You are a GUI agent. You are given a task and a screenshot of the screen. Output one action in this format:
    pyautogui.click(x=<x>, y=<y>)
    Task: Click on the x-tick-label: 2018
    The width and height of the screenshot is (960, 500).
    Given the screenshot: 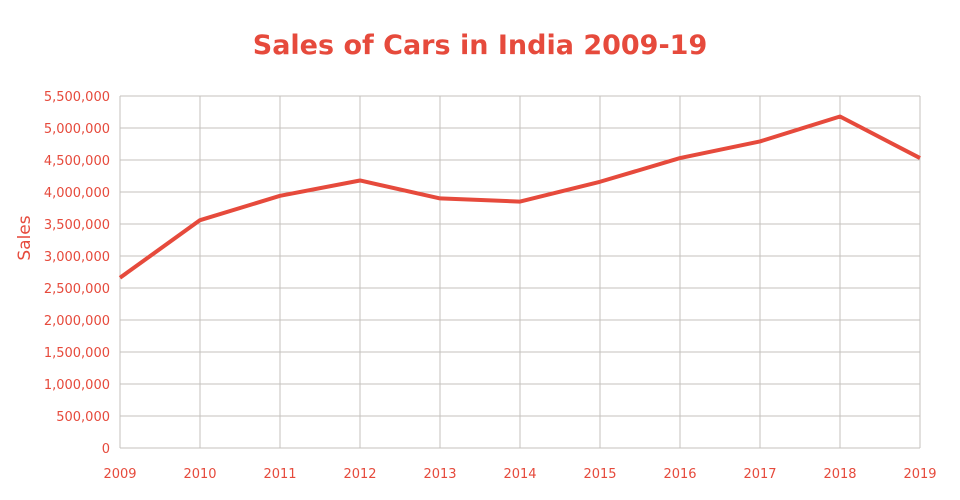 What is the action you would take?
    pyautogui.click(x=839, y=474)
    